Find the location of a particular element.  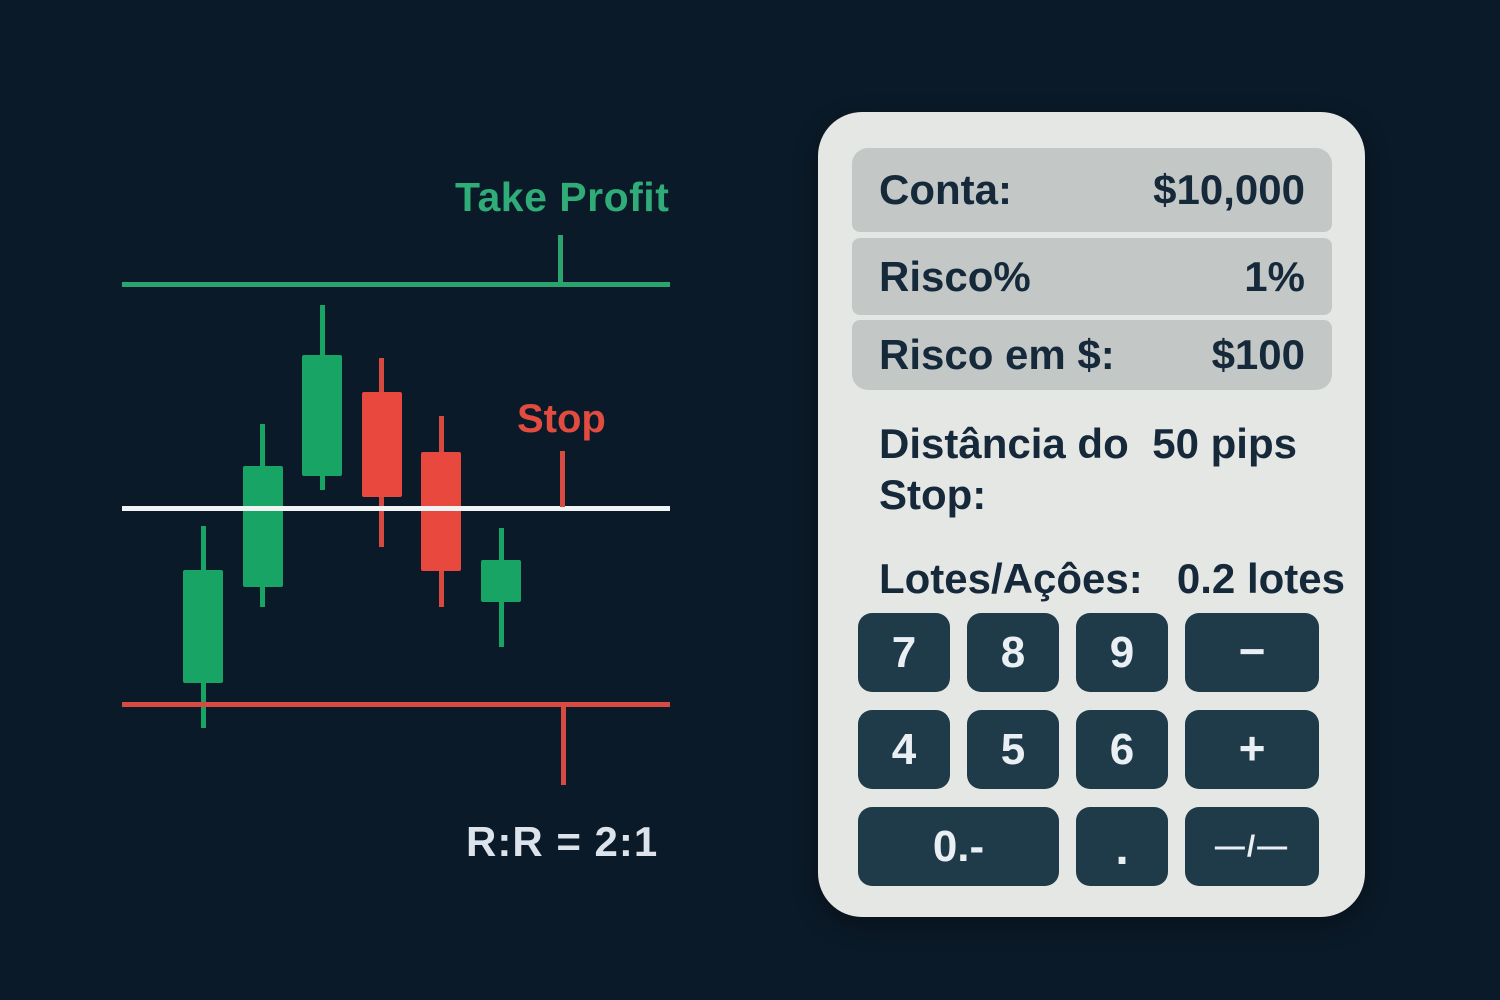

risk-percent-label: Risco% is located at coordinates (955, 276).